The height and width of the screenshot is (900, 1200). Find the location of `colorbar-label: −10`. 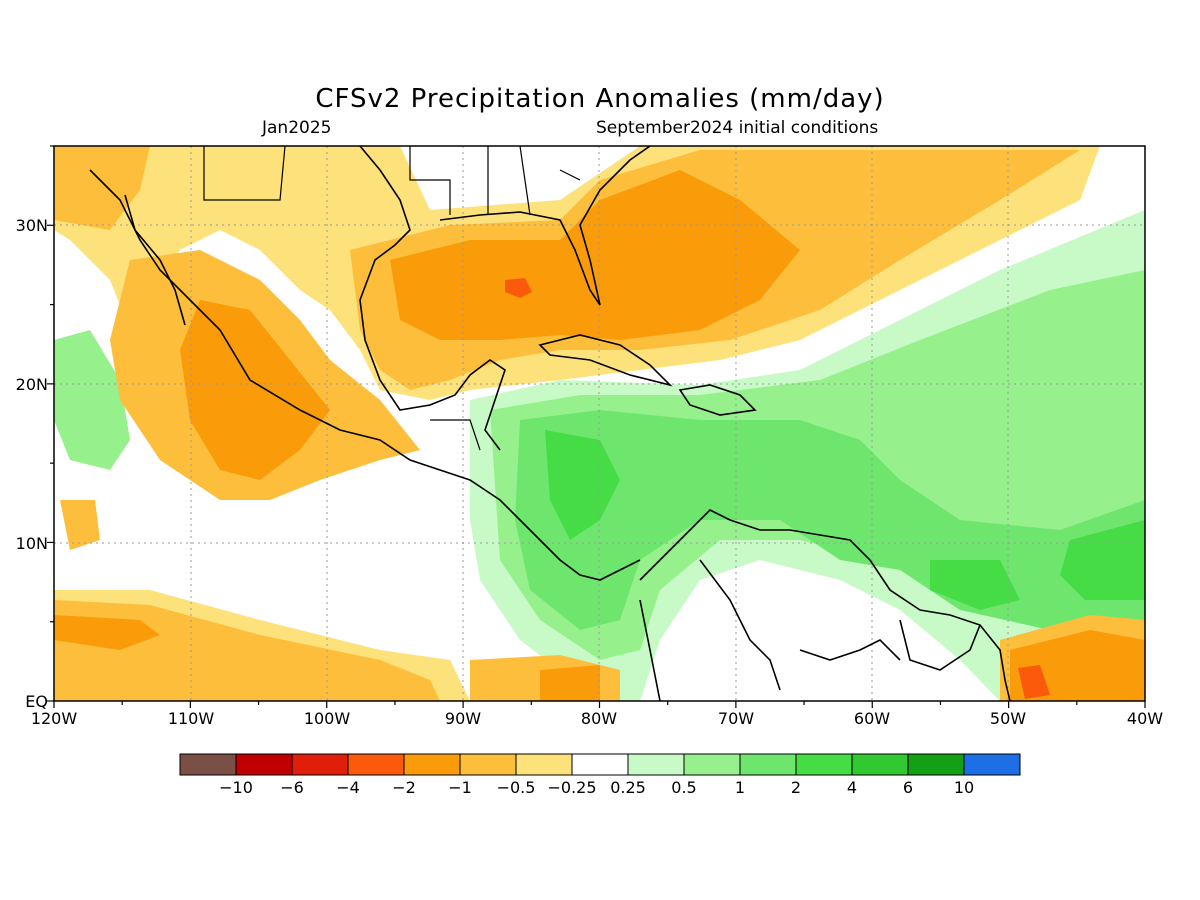

colorbar-label: −10 is located at coordinates (236, 787).